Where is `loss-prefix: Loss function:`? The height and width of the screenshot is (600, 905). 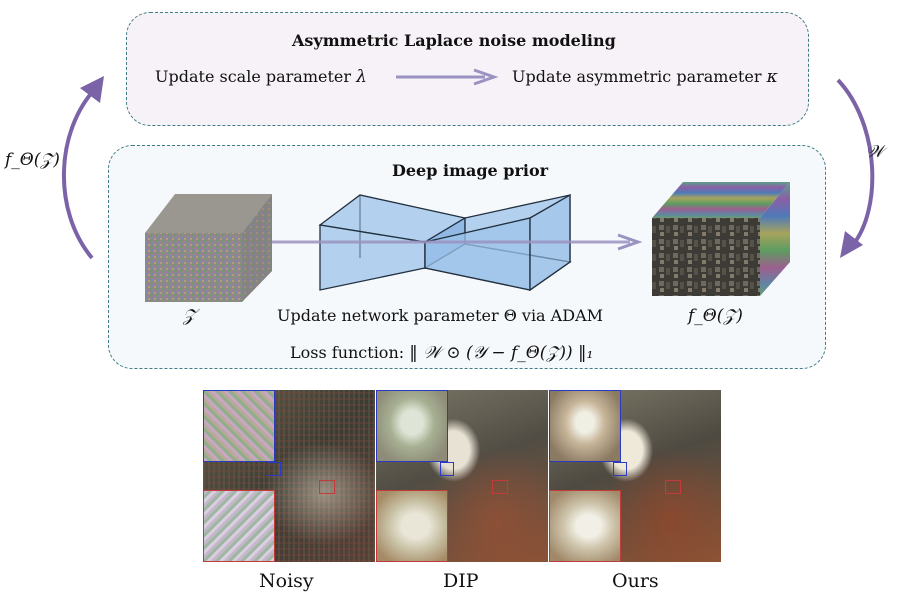
loss-prefix: Loss function: is located at coordinates (347, 352).